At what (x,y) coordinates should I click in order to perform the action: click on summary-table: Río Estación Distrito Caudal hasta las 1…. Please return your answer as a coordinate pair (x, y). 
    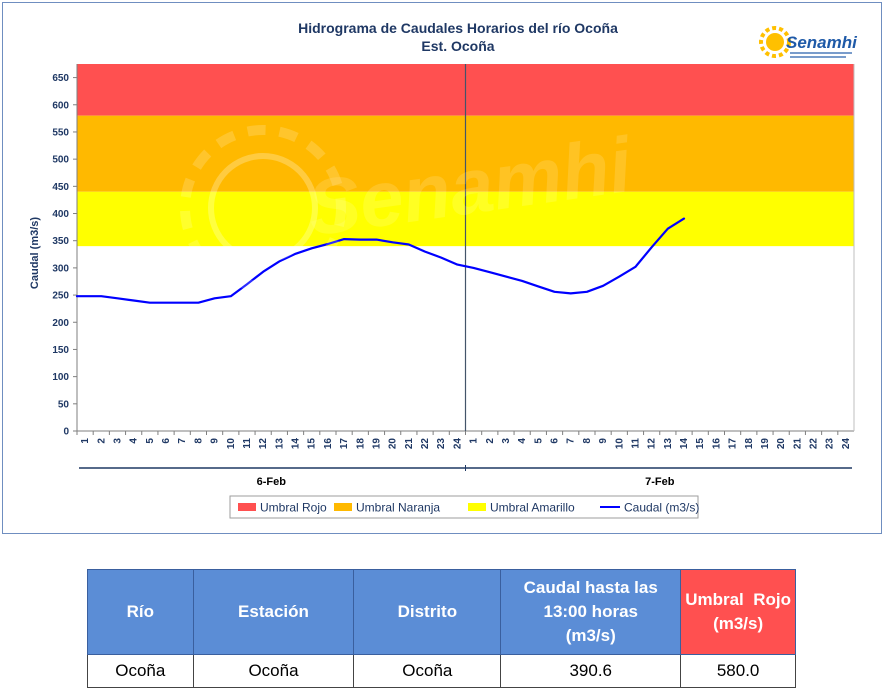
    Looking at the image, I should click on (441, 628).